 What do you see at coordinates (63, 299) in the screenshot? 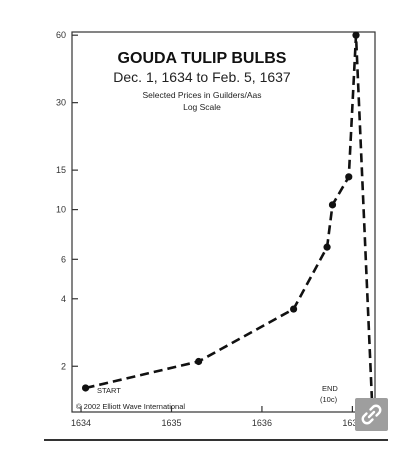
I see `y-tick-label: 4` at bounding box center [63, 299].